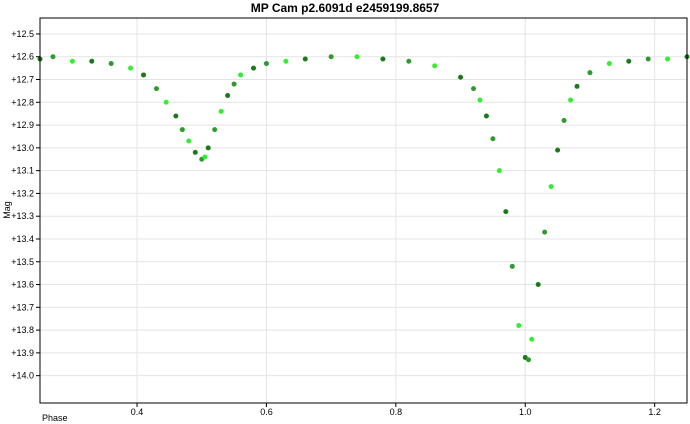  What do you see at coordinates (22, 307) in the screenshot?
I see `y-tick-label: +13.7` at bounding box center [22, 307].